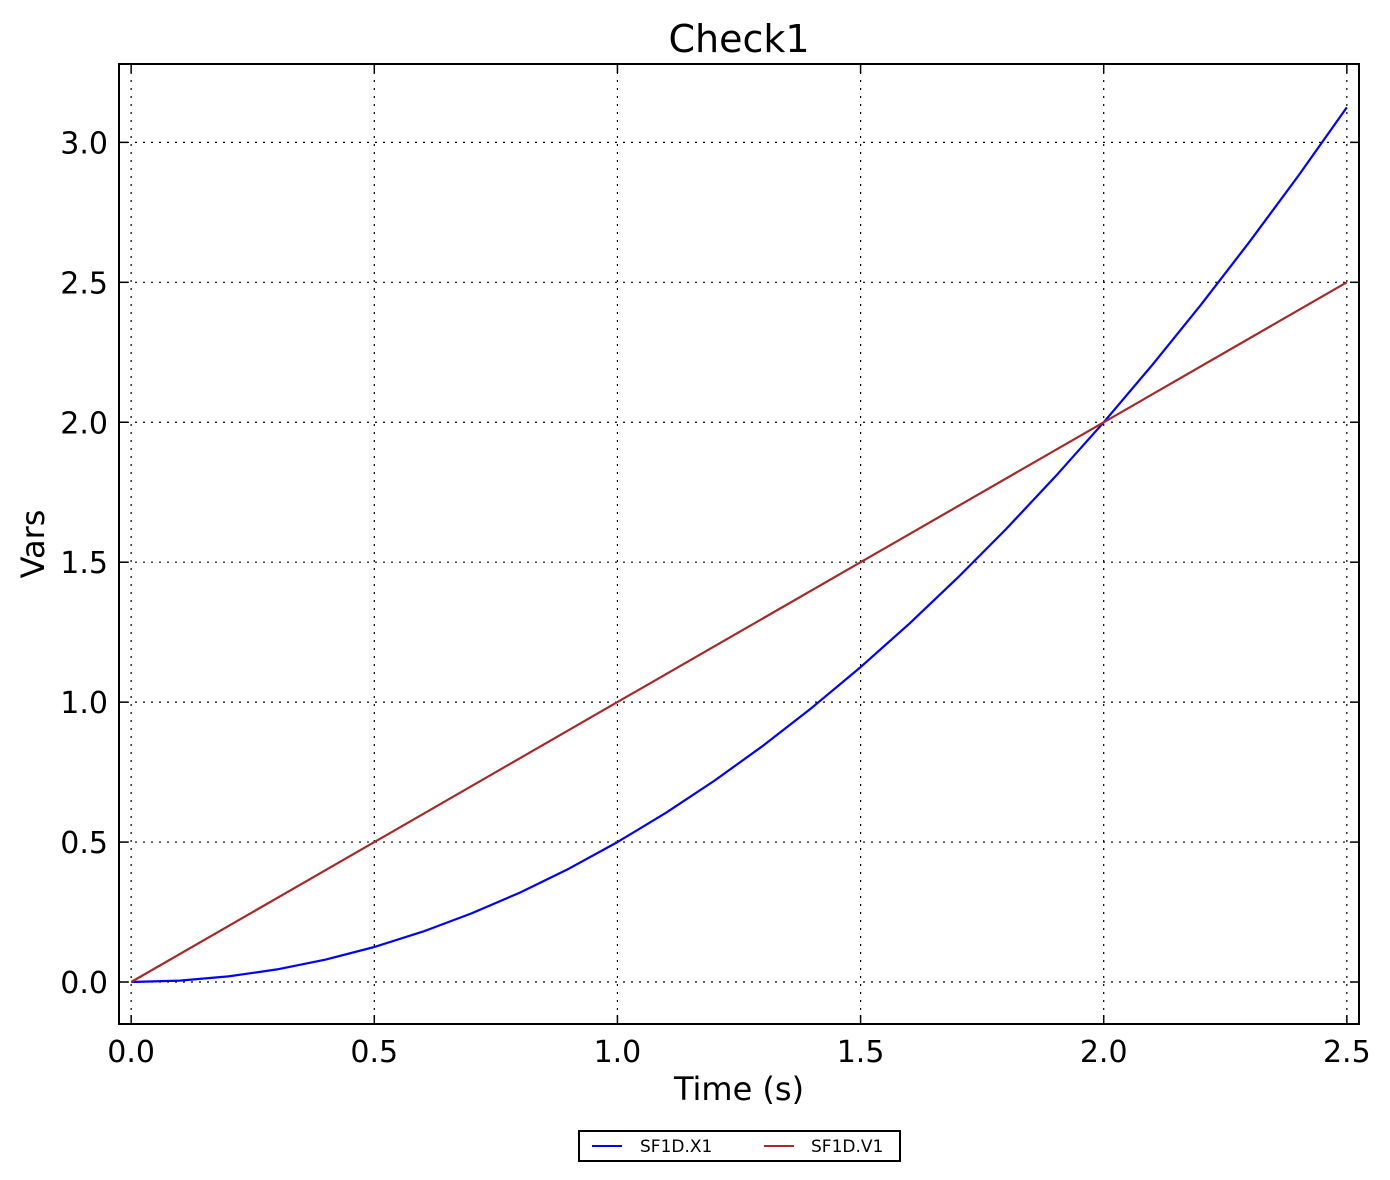  Describe the element at coordinates (738, 1089) in the screenshot. I see `x-axis-label: Time (s)` at that location.